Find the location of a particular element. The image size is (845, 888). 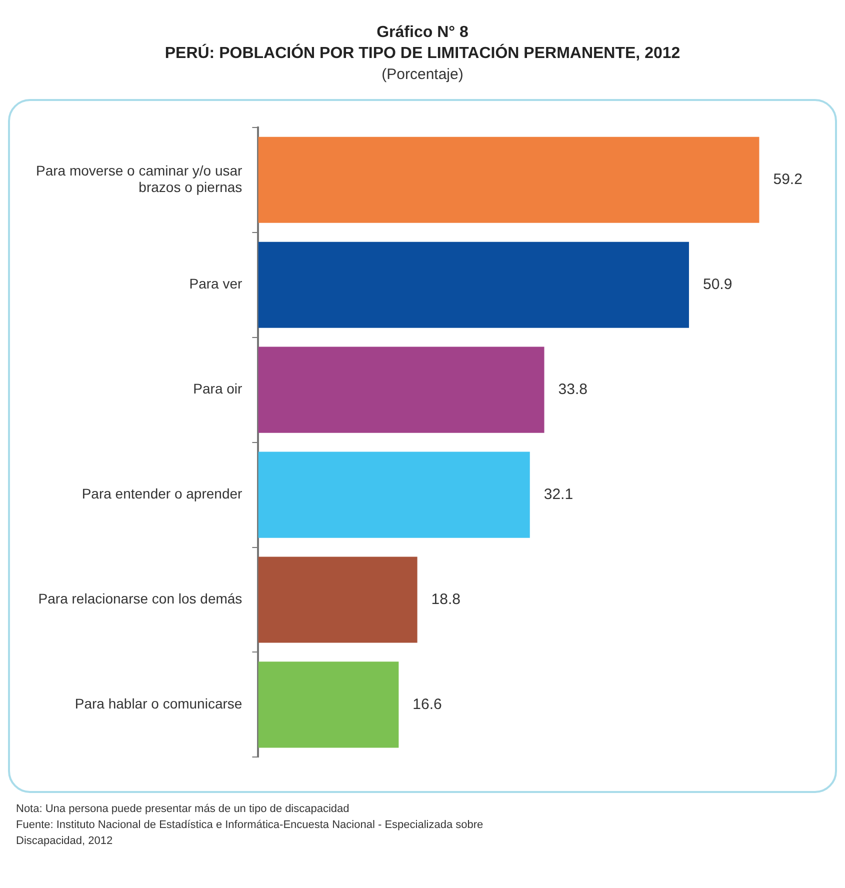

chart-subtitle: (Porcentaje) is located at coordinates (422, 74).